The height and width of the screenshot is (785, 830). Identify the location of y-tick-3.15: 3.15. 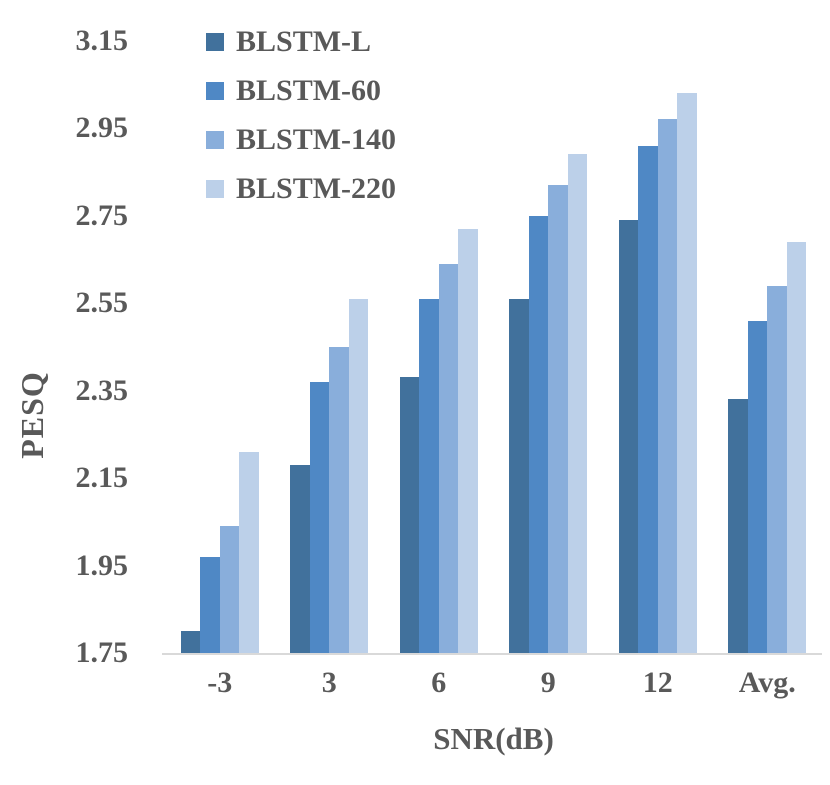
(102, 40).